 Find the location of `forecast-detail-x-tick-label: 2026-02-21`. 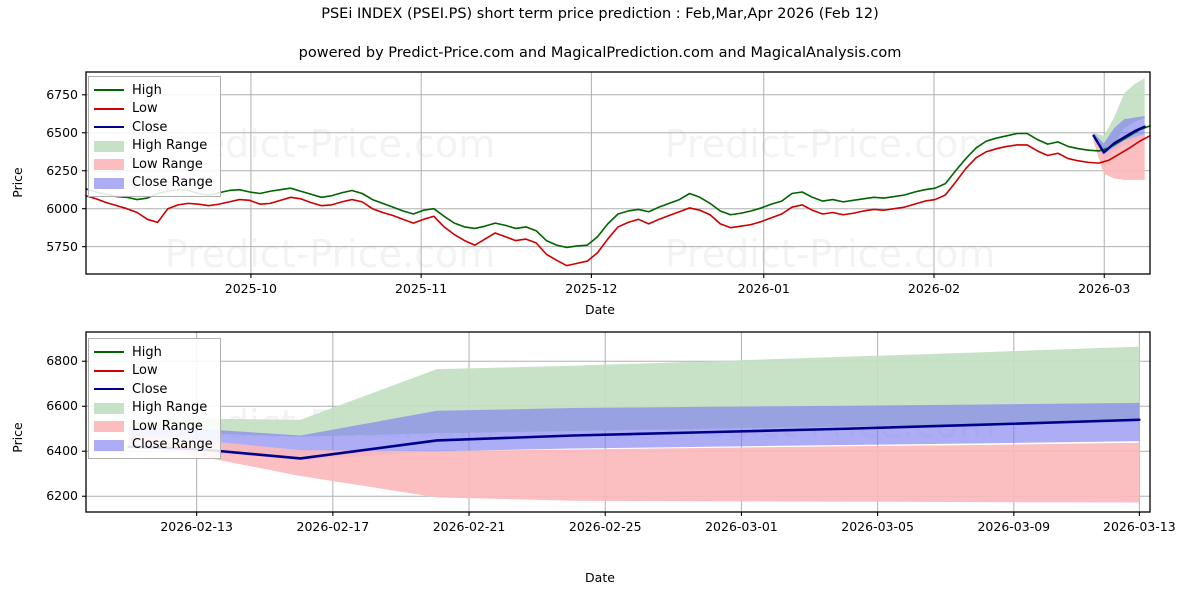

forecast-detail-x-tick-label: 2026-02-21 is located at coordinates (469, 526).